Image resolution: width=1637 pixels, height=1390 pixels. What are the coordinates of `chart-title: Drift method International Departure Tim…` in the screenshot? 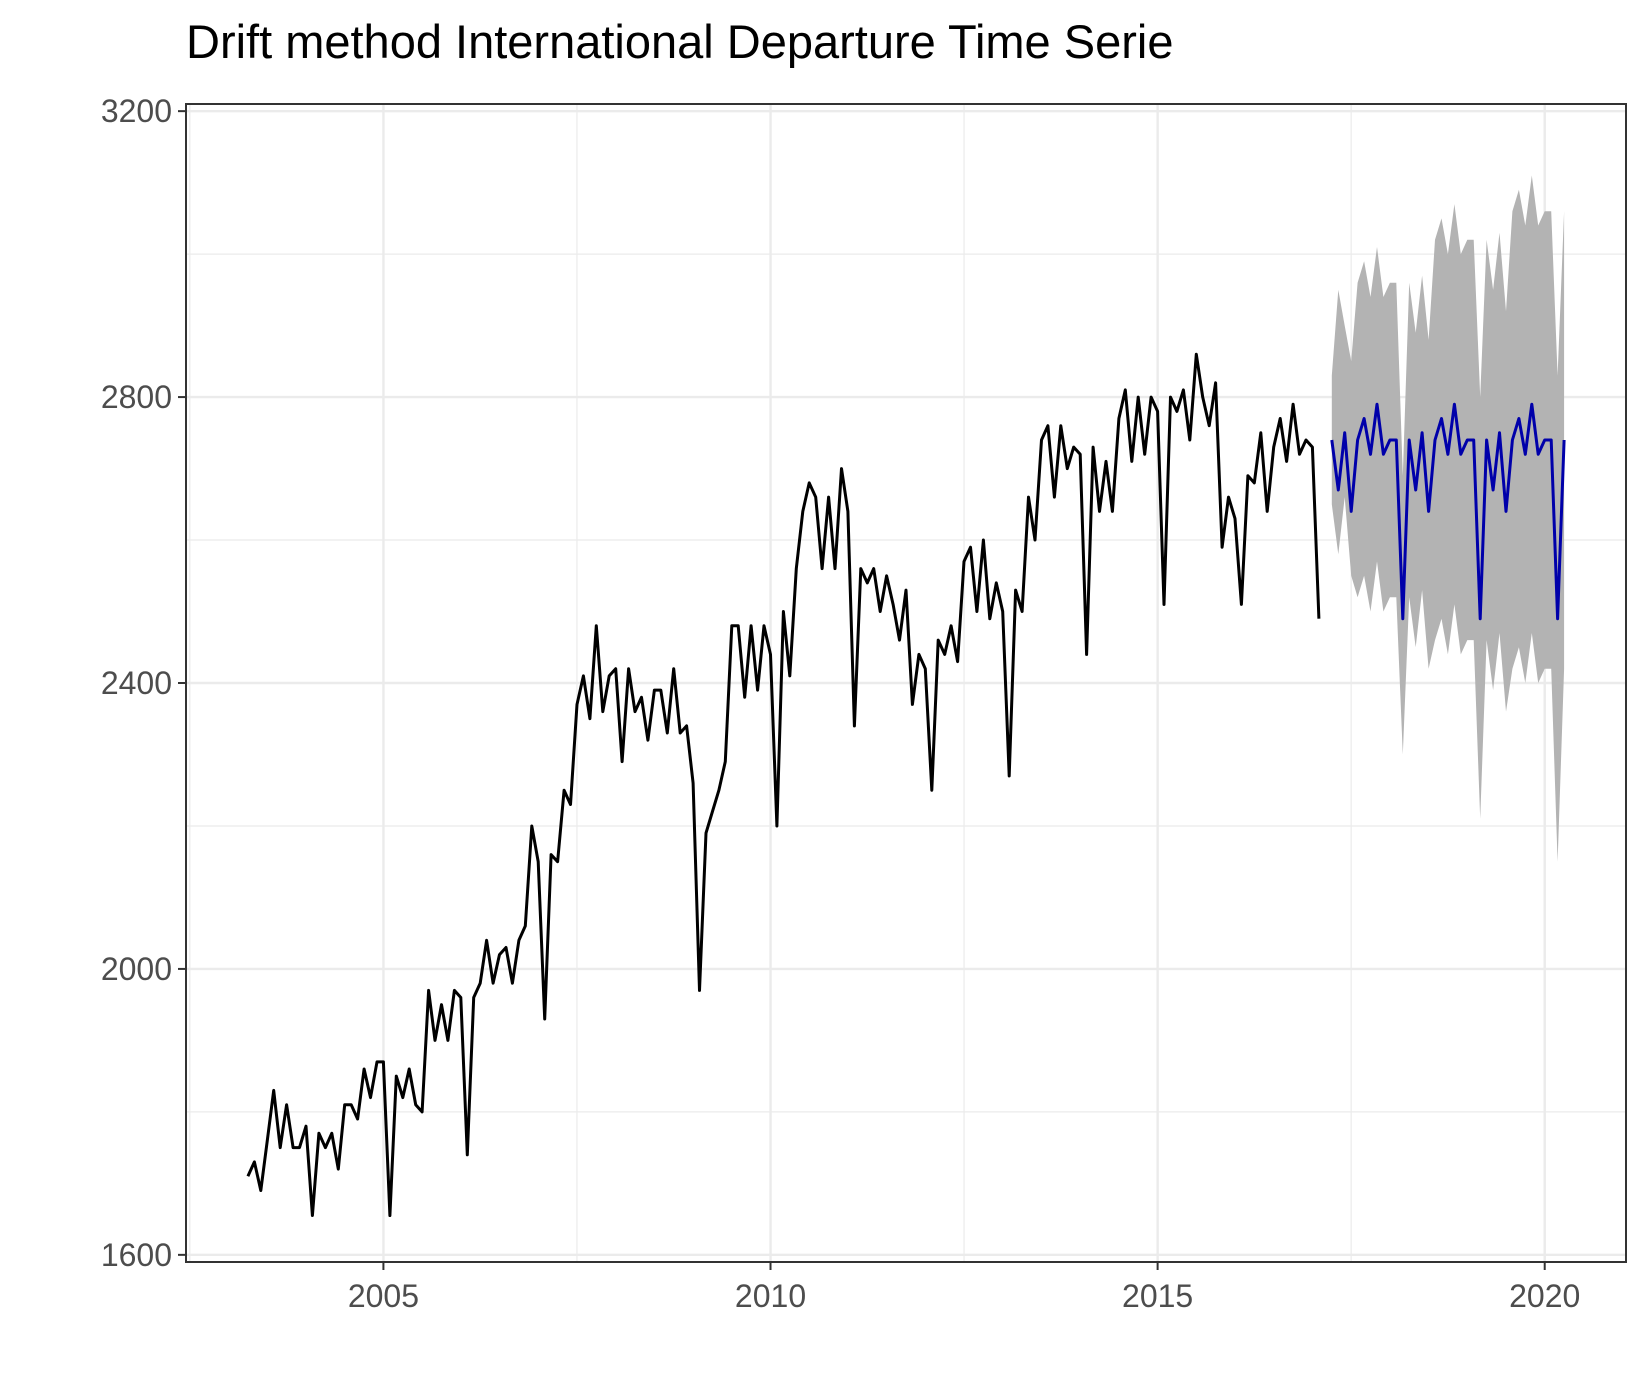 It's located at (680, 41).